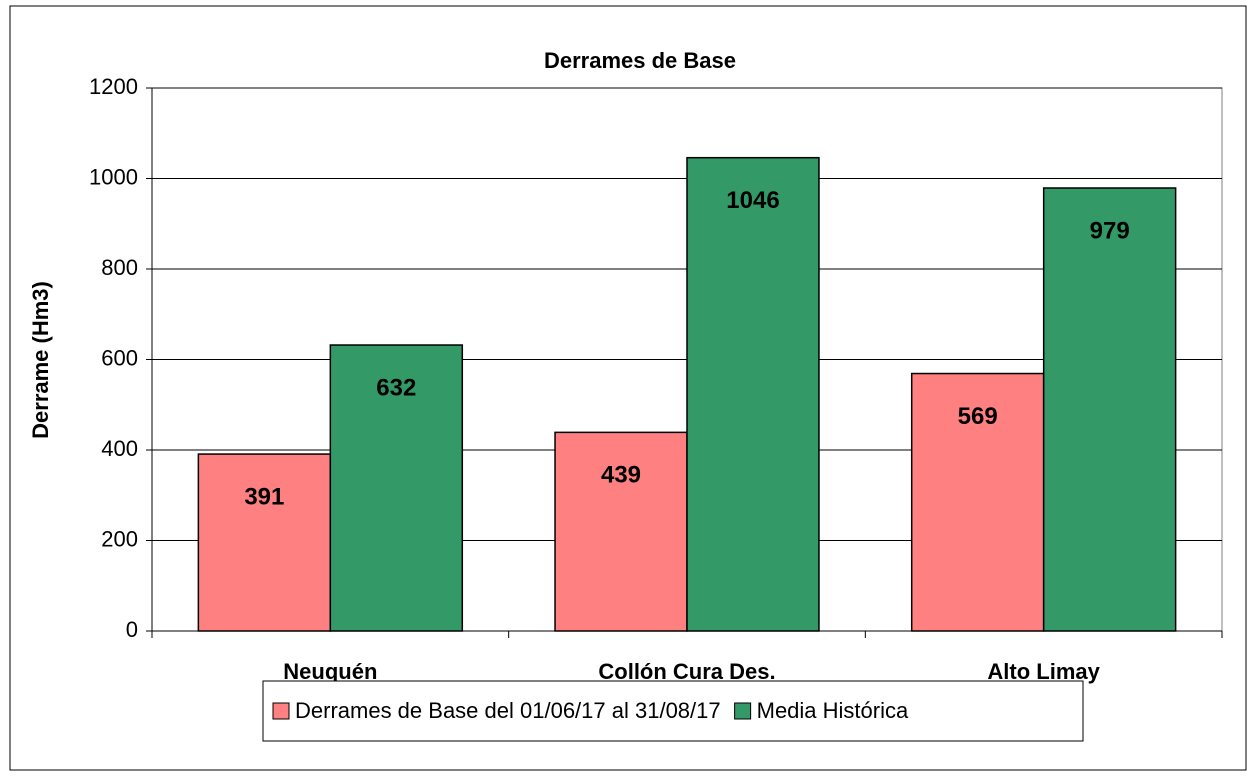  Describe the element at coordinates (119, 538) in the screenshot. I see `y-tick-label: 200` at that location.